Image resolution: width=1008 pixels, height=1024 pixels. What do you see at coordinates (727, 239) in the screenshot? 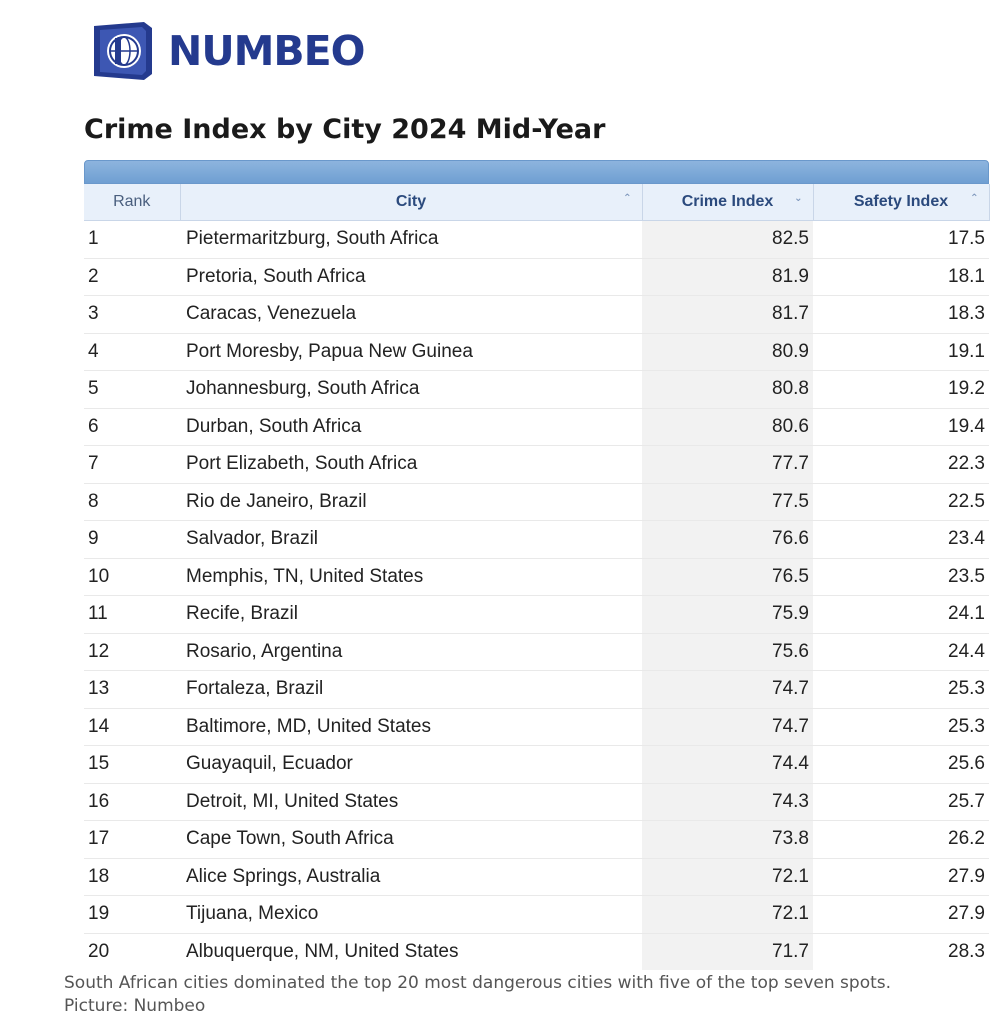
I see `crime-index-cell: 82.5` at bounding box center [727, 239].